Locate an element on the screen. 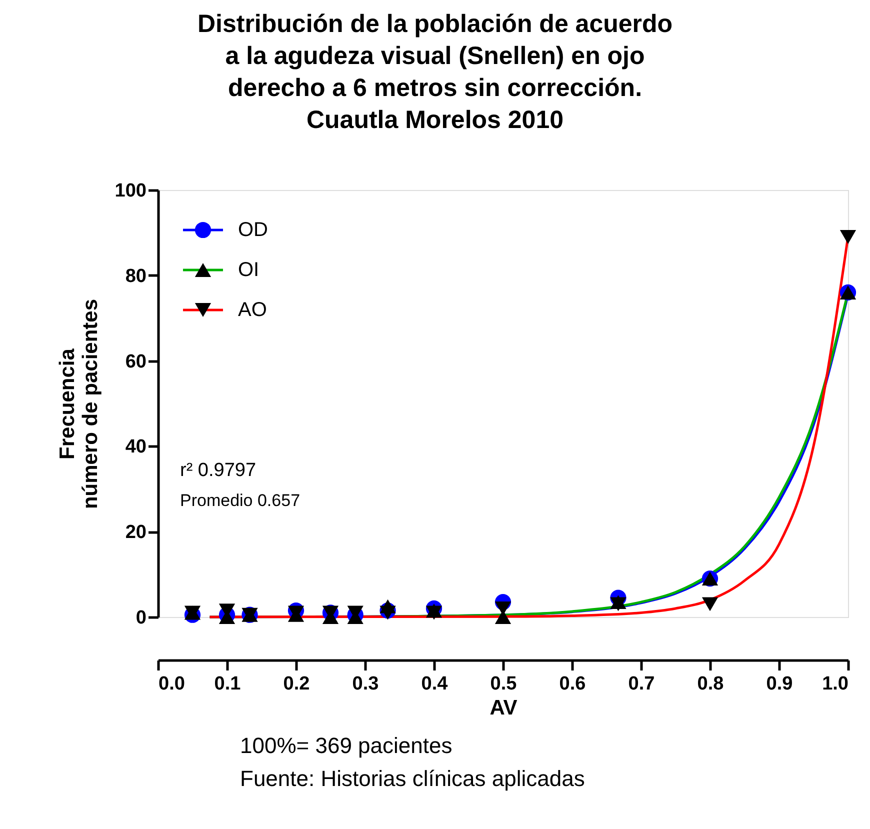 Image resolution: width=870 pixels, height=829 pixels. chart-title: Distribución de la población de acuerdo a la agudeza visual (Snellen) en ojo derecho a 6 metros sin corrección. Cuautla Morelos 2010 is located at coordinates (435, 72).